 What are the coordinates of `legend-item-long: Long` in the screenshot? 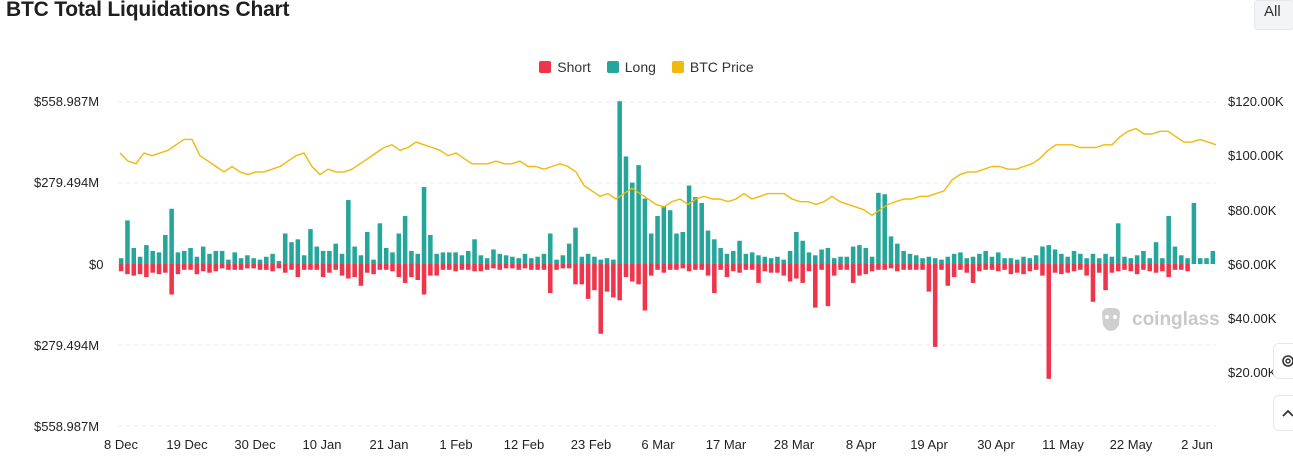 It's located at (631, 67).